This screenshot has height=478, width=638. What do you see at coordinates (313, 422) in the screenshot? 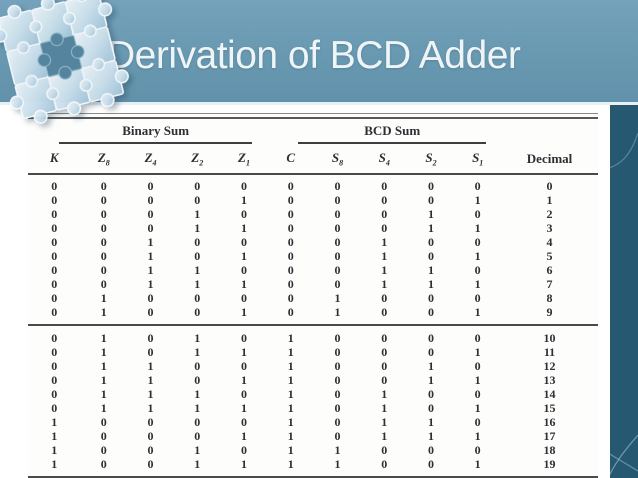
I see `table-row: 1 0 0 0 0 1 0 1 1 0 16` at bounding box center [313, 422].